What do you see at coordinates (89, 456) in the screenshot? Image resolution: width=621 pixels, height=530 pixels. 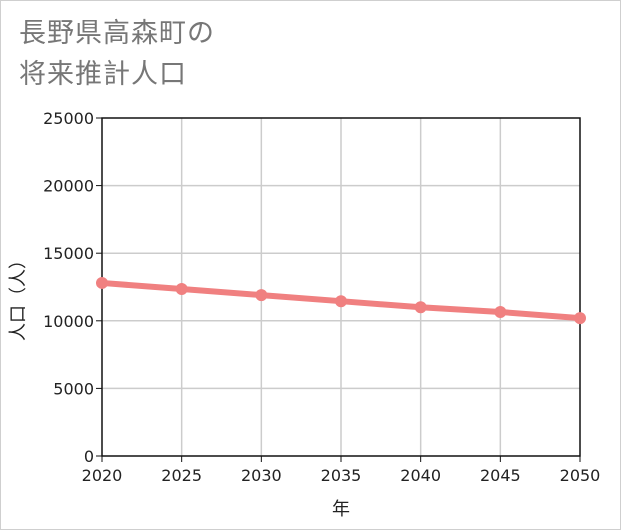 I see `y-tick-label: 0` at bounding box center [89, 456].